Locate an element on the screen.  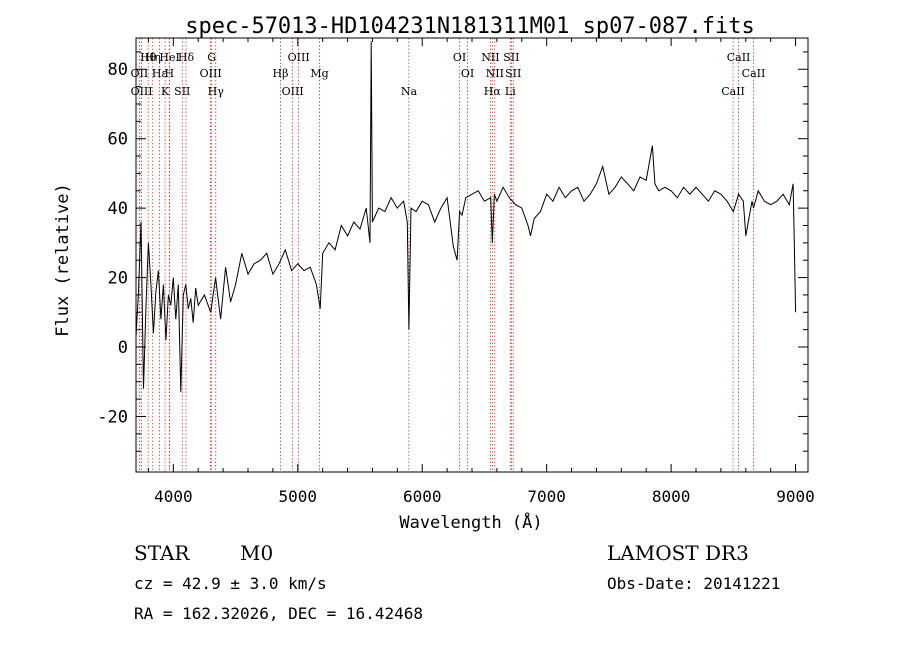
y-tick-label: 40 is located at coordinates (118, 209).